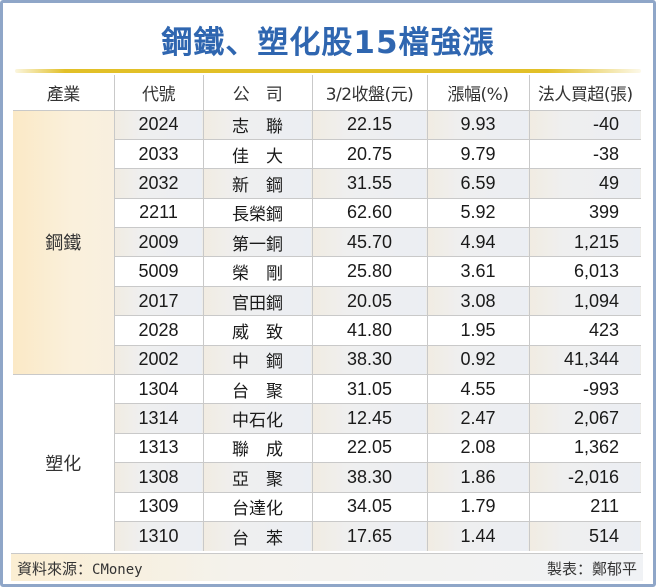 This screenshot has height=587, width=656. Describe the element at coordinates (257, 153) in the screenshot. I see `company-cell: 佳 大` at that location.